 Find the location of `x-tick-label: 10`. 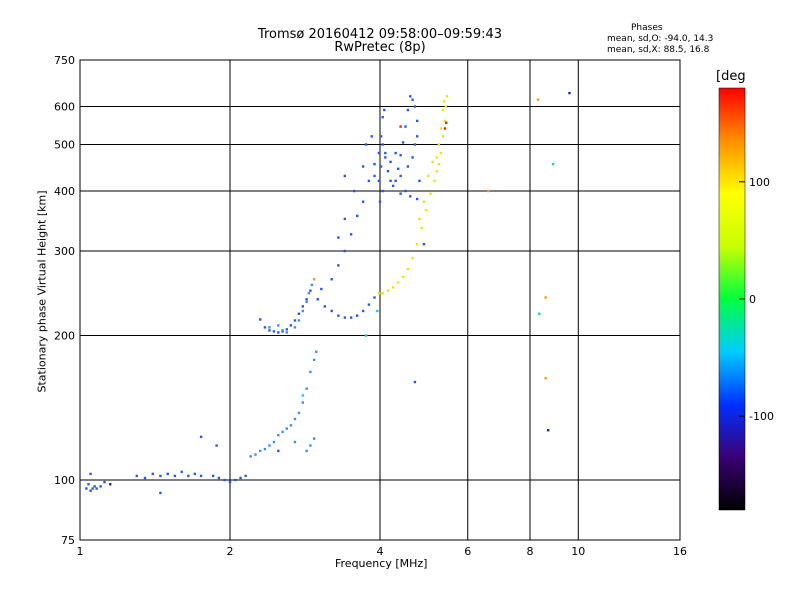

x-tick-label: 10 is located at coordinates (578, 551).